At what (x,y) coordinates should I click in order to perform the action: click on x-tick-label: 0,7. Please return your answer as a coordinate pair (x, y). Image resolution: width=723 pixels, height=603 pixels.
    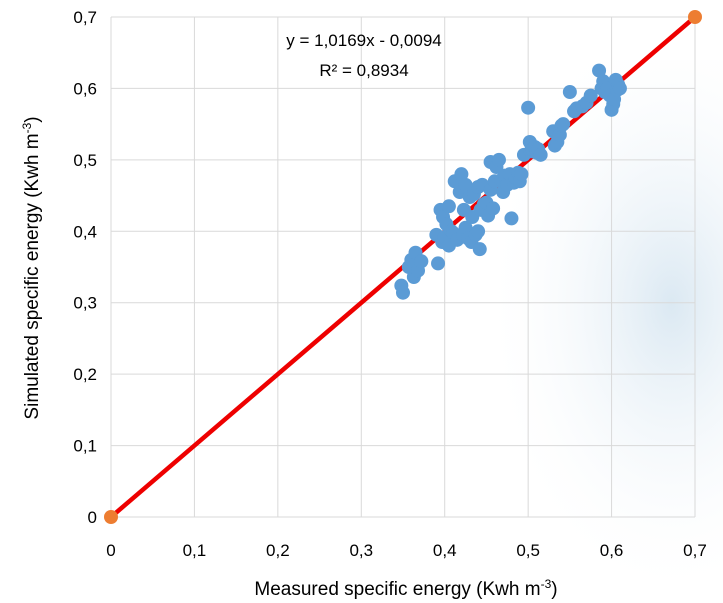
    Looking at the image, I should click on (695, 550).